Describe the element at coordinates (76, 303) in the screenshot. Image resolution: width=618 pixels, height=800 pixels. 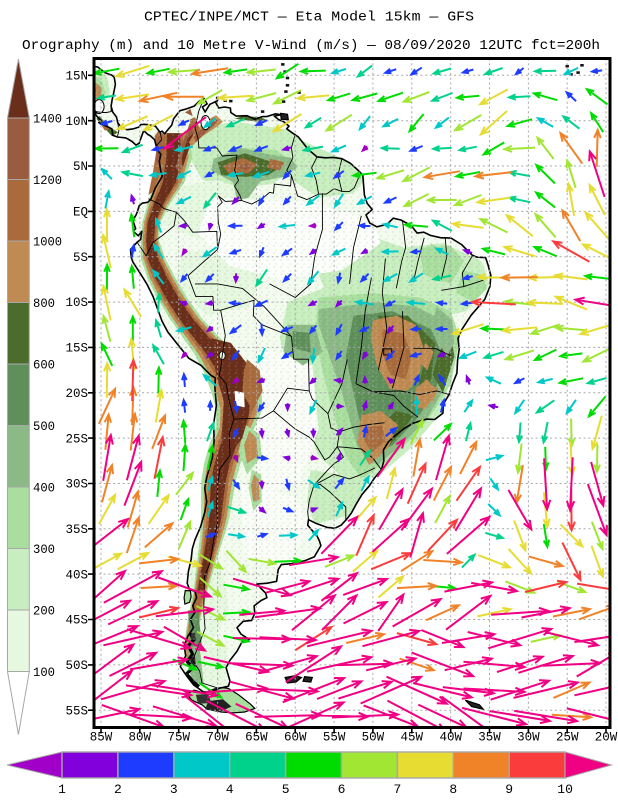
I see `svg-text: 10S` at that location.